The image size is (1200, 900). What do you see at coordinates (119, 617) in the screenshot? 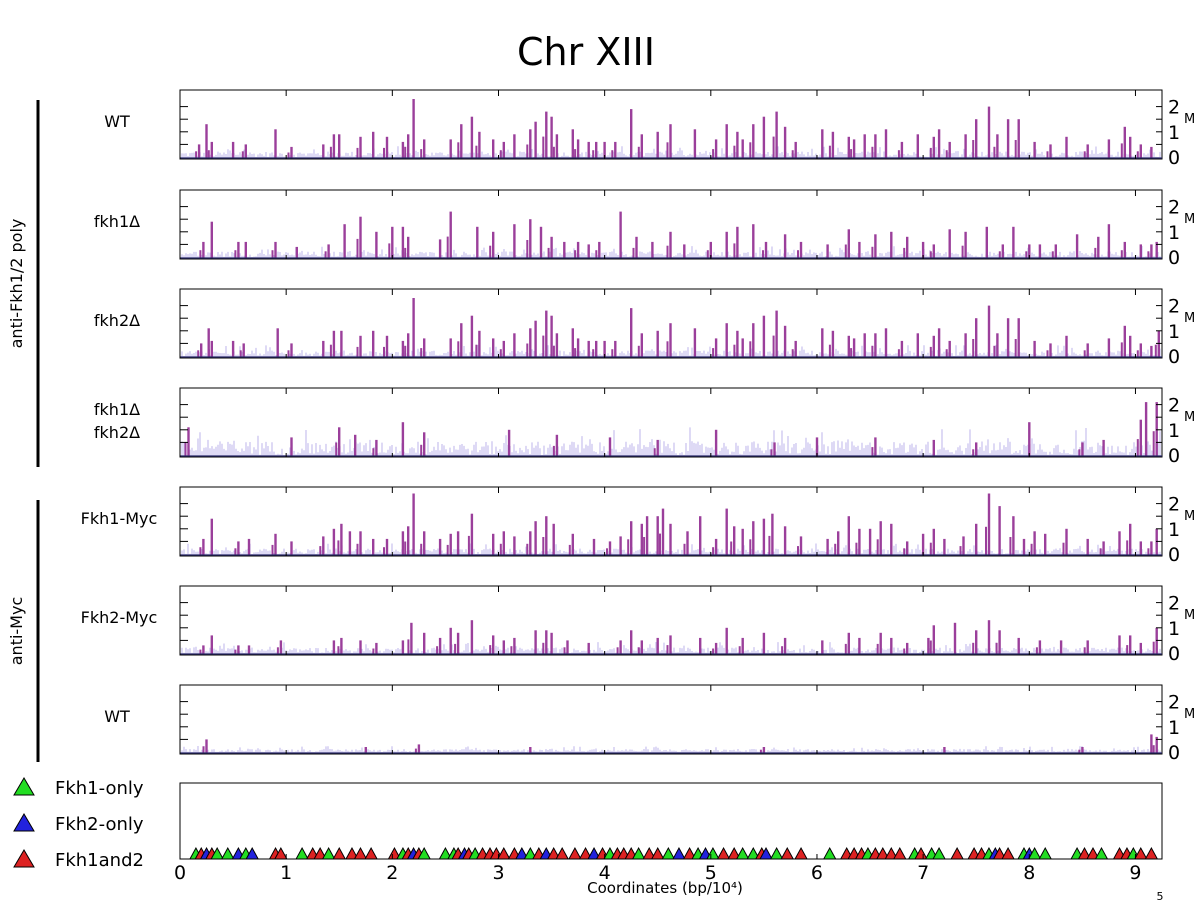
I see `track-label: Fkh2-Myc` at bounding box center [119, 617].